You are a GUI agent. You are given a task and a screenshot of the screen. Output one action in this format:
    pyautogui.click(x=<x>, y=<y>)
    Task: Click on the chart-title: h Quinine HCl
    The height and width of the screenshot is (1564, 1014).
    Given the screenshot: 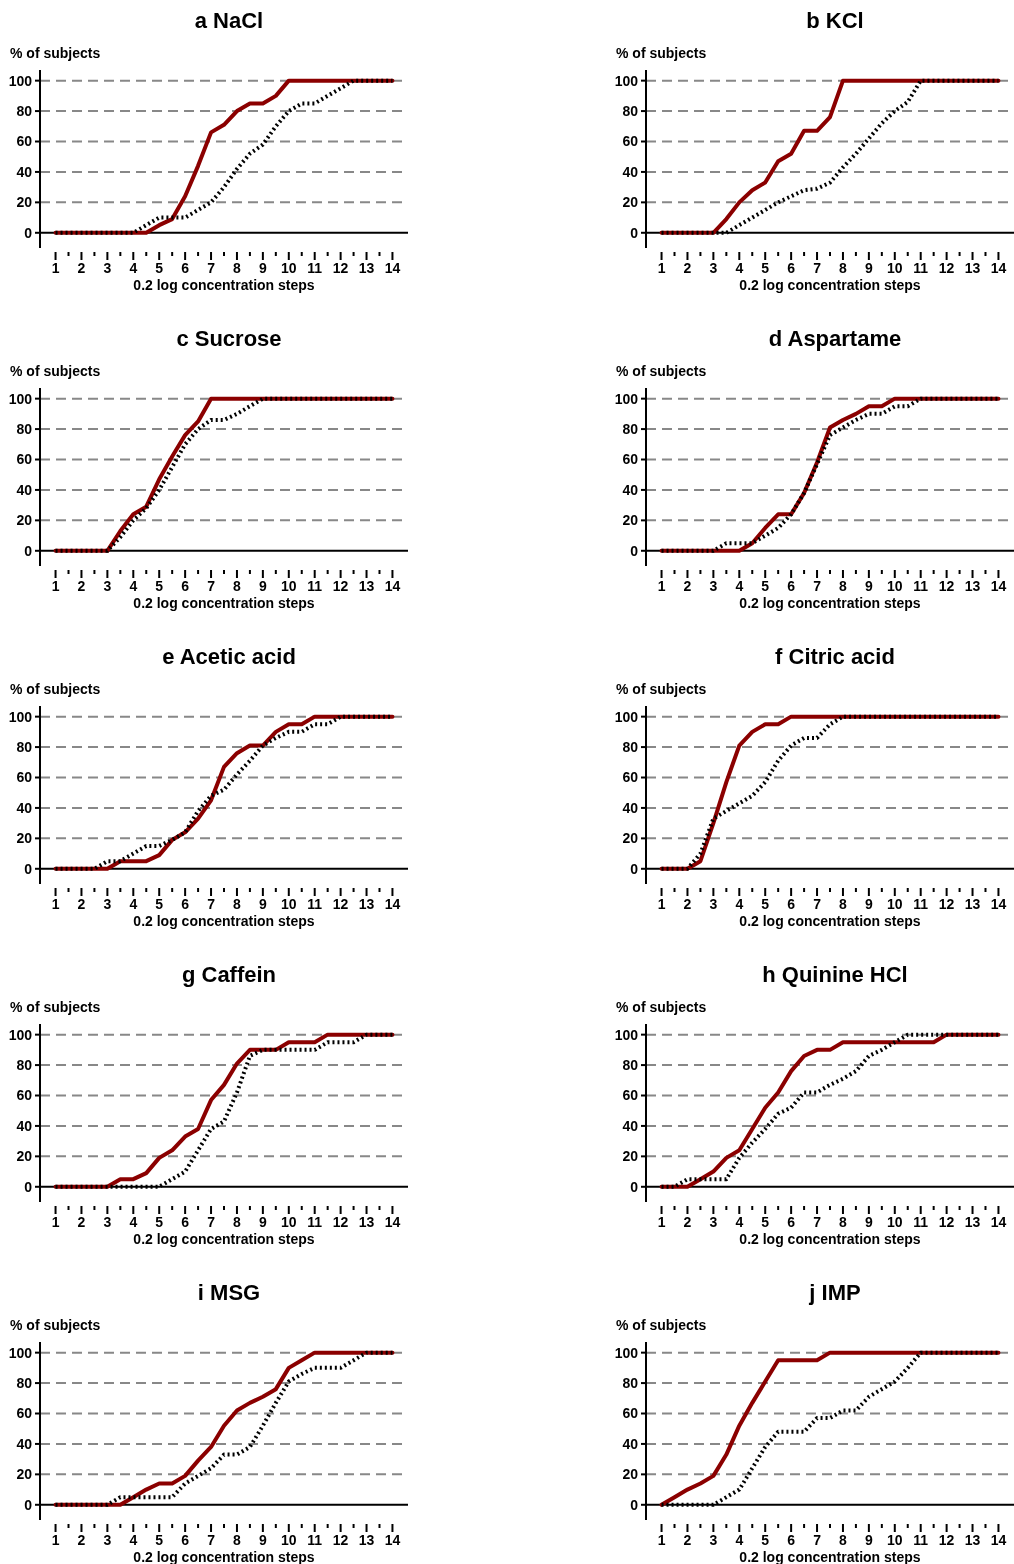 What is the action you would take?
    pyautogui.click(x=835, y=974)
    